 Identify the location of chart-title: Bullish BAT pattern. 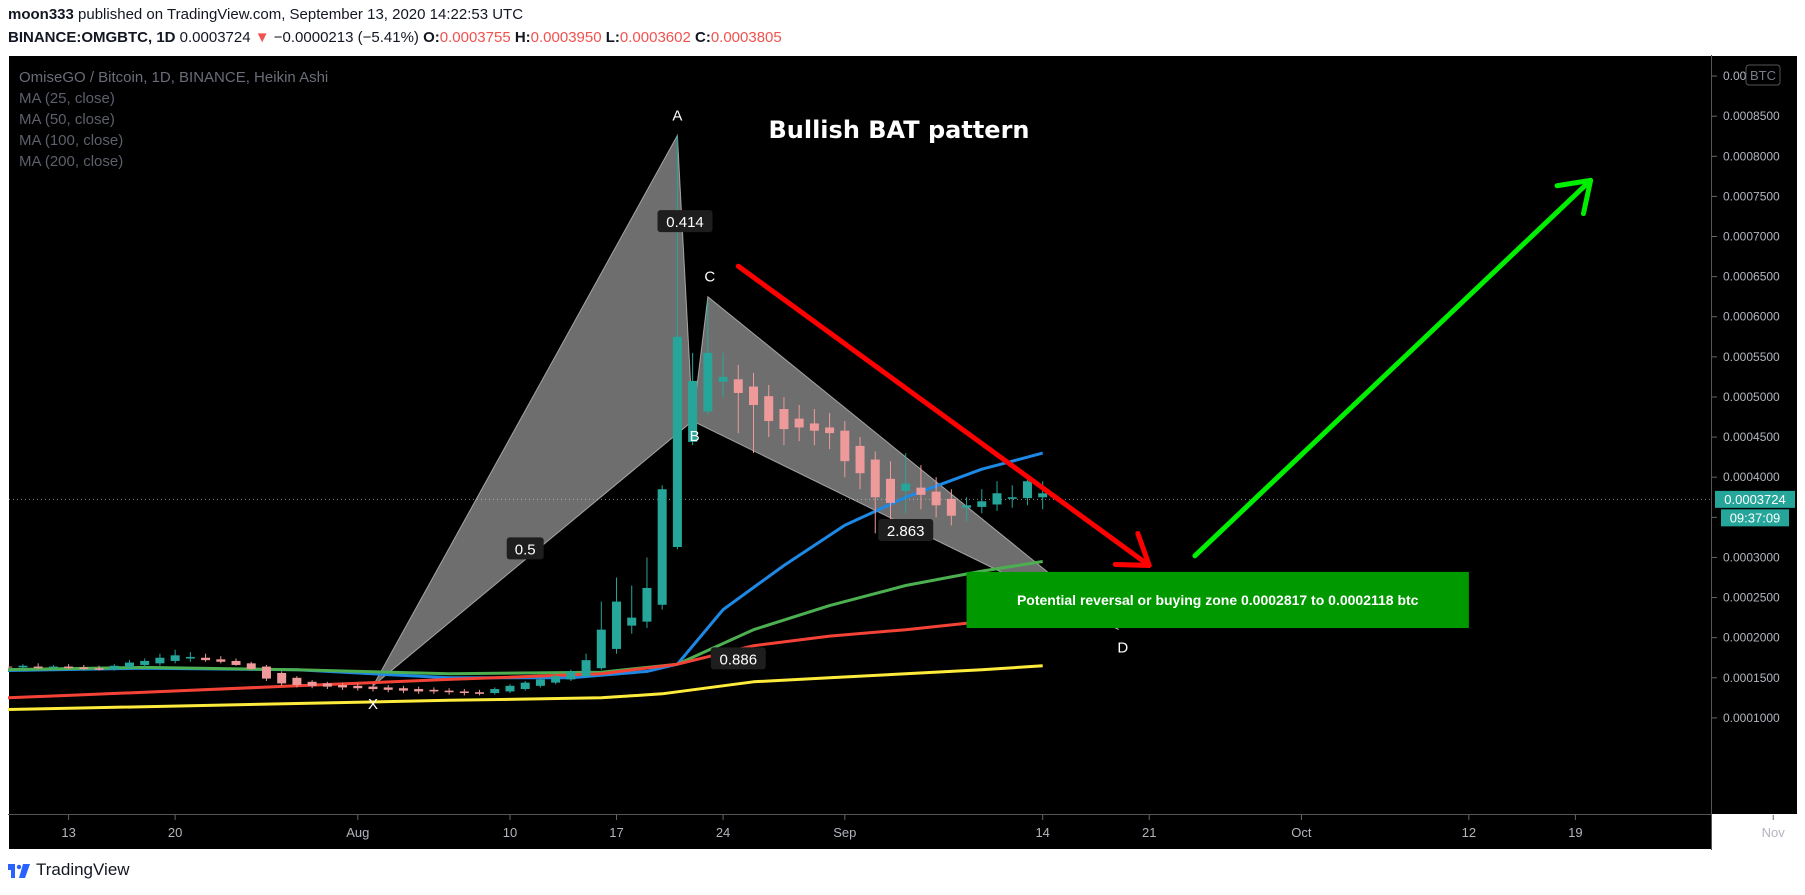
(898, 130).